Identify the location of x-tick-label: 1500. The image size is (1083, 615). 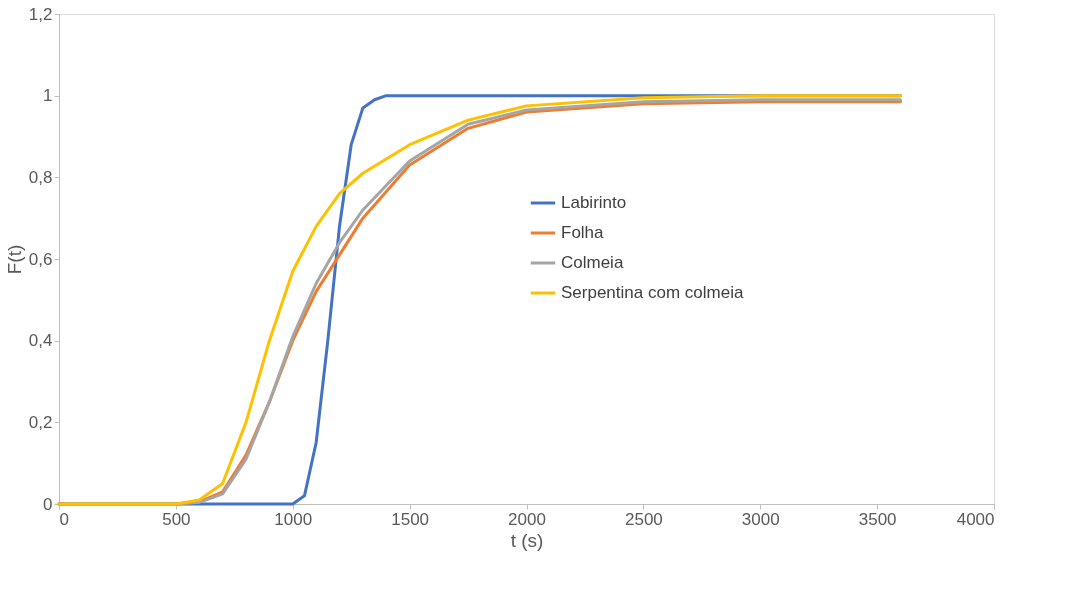
(410, 519).